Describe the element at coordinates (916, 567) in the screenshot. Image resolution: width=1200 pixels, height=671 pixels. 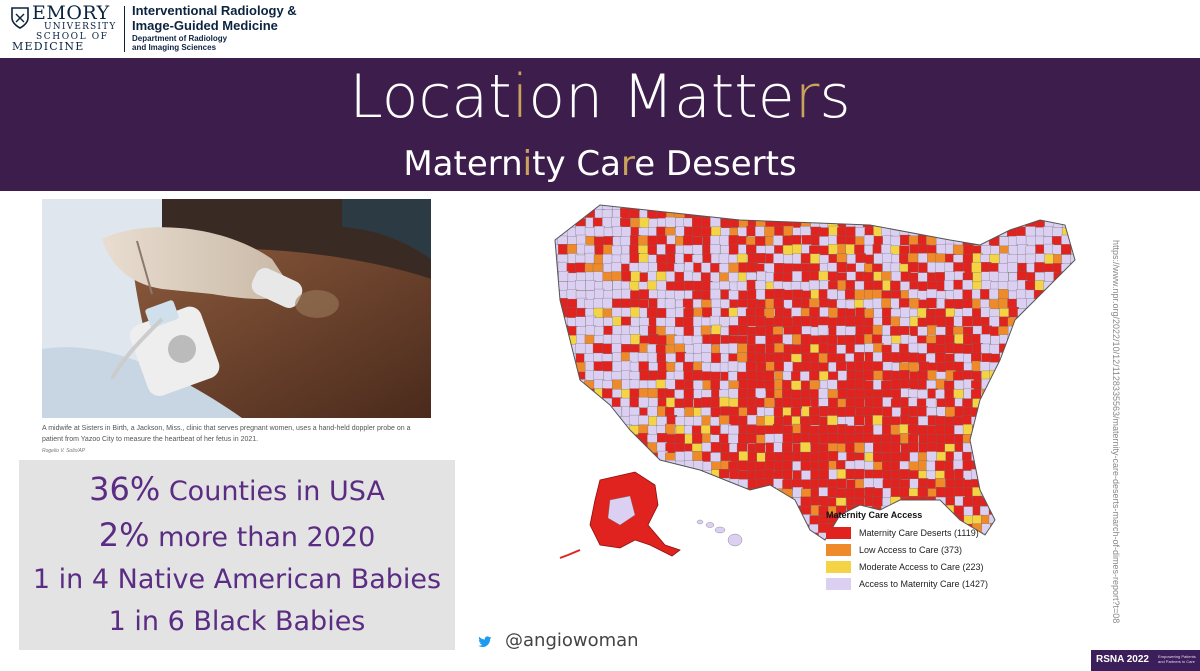
I see `legend-item-moderate: Moderate Access to Care (223)` at that location.